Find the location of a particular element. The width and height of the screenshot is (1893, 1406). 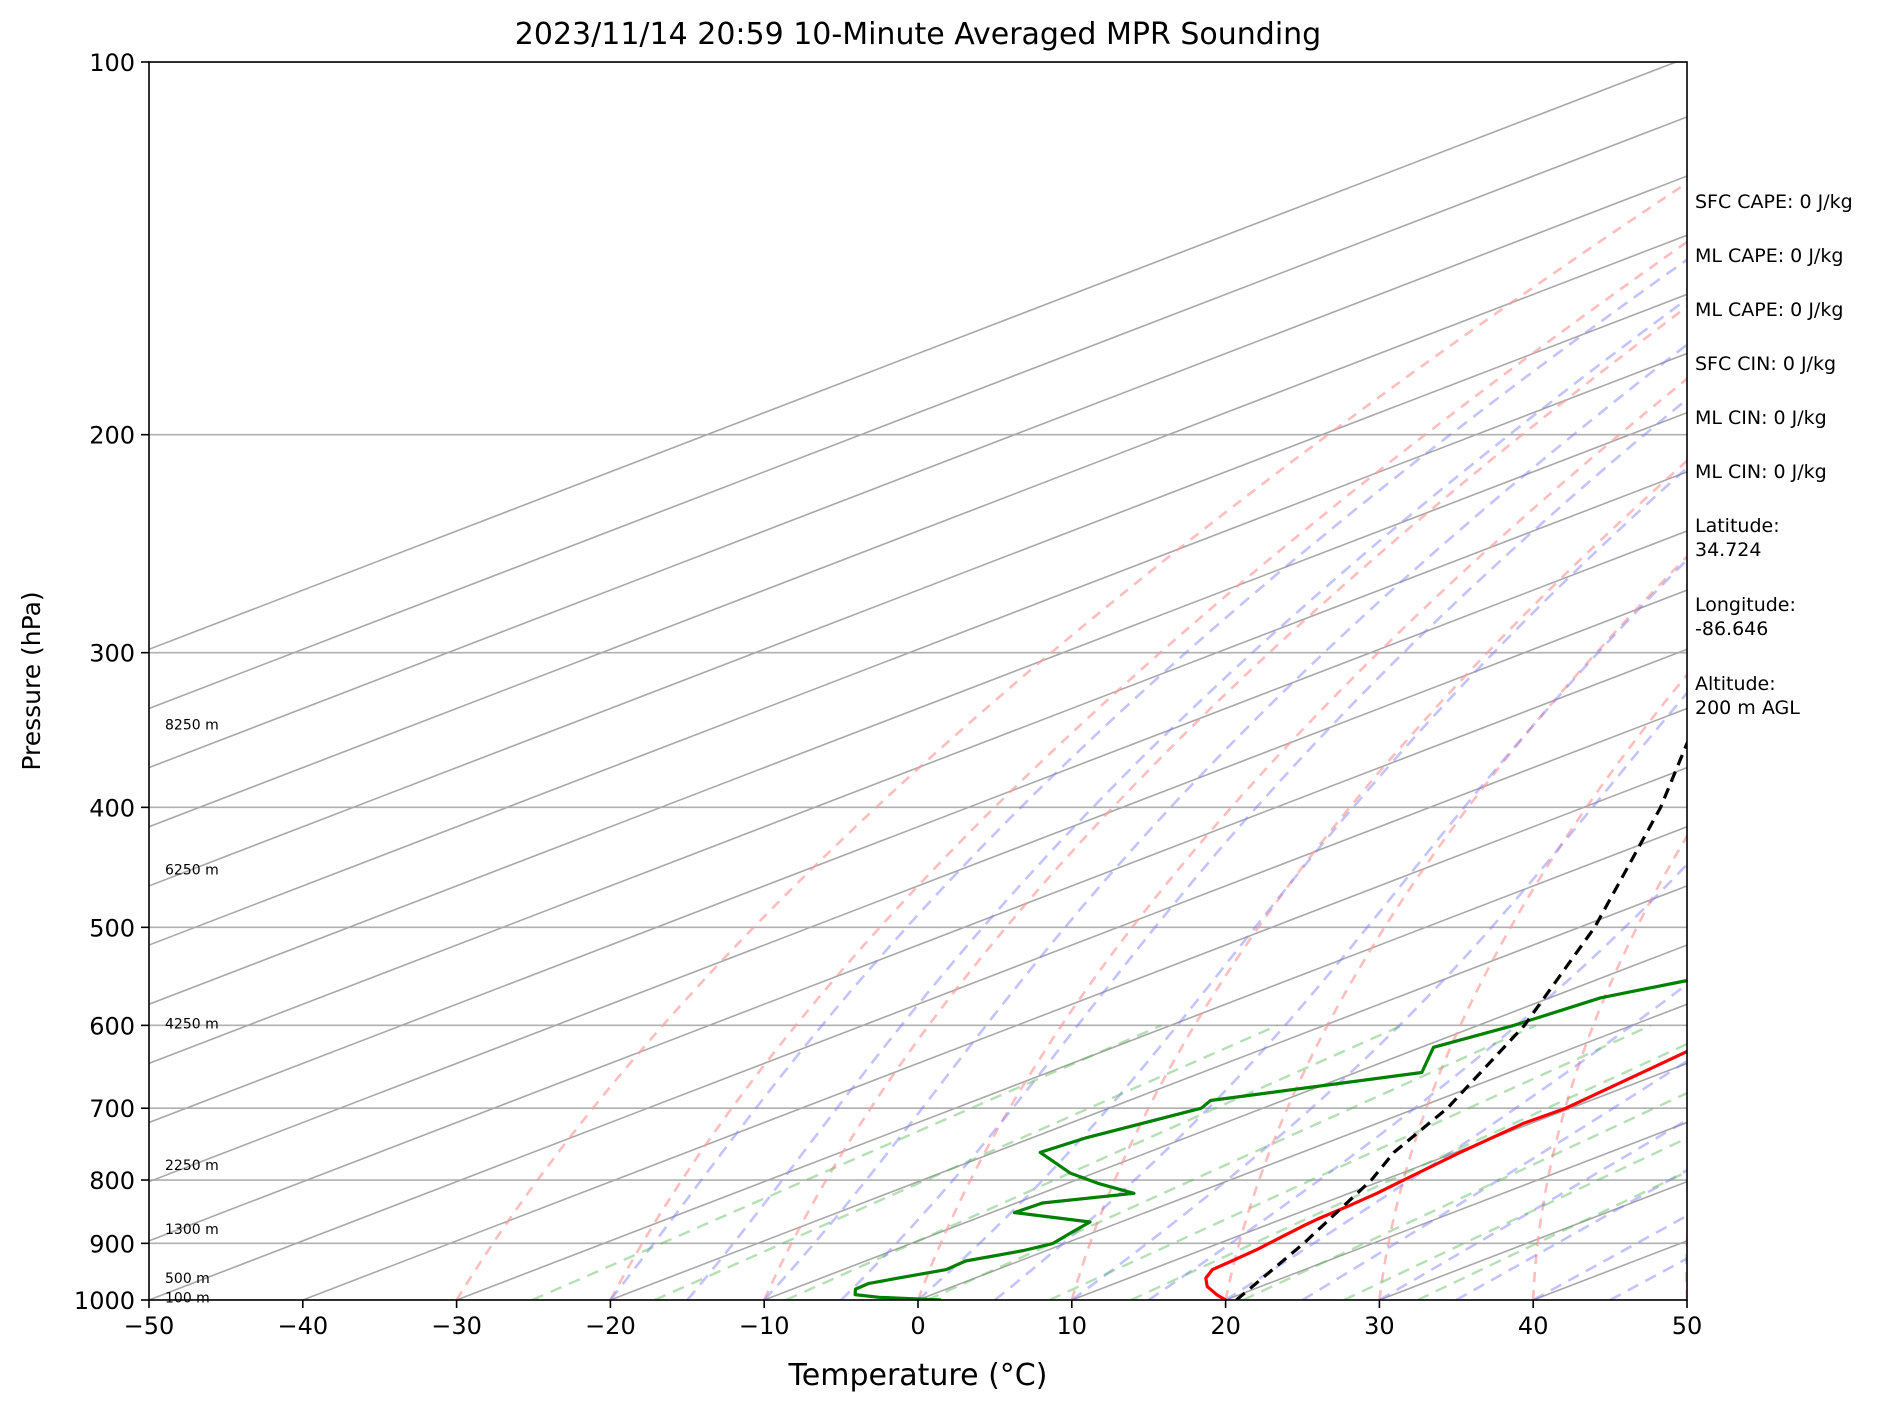

x-axis-label: Temperature (°C) is located at coordinates (918, 1375).